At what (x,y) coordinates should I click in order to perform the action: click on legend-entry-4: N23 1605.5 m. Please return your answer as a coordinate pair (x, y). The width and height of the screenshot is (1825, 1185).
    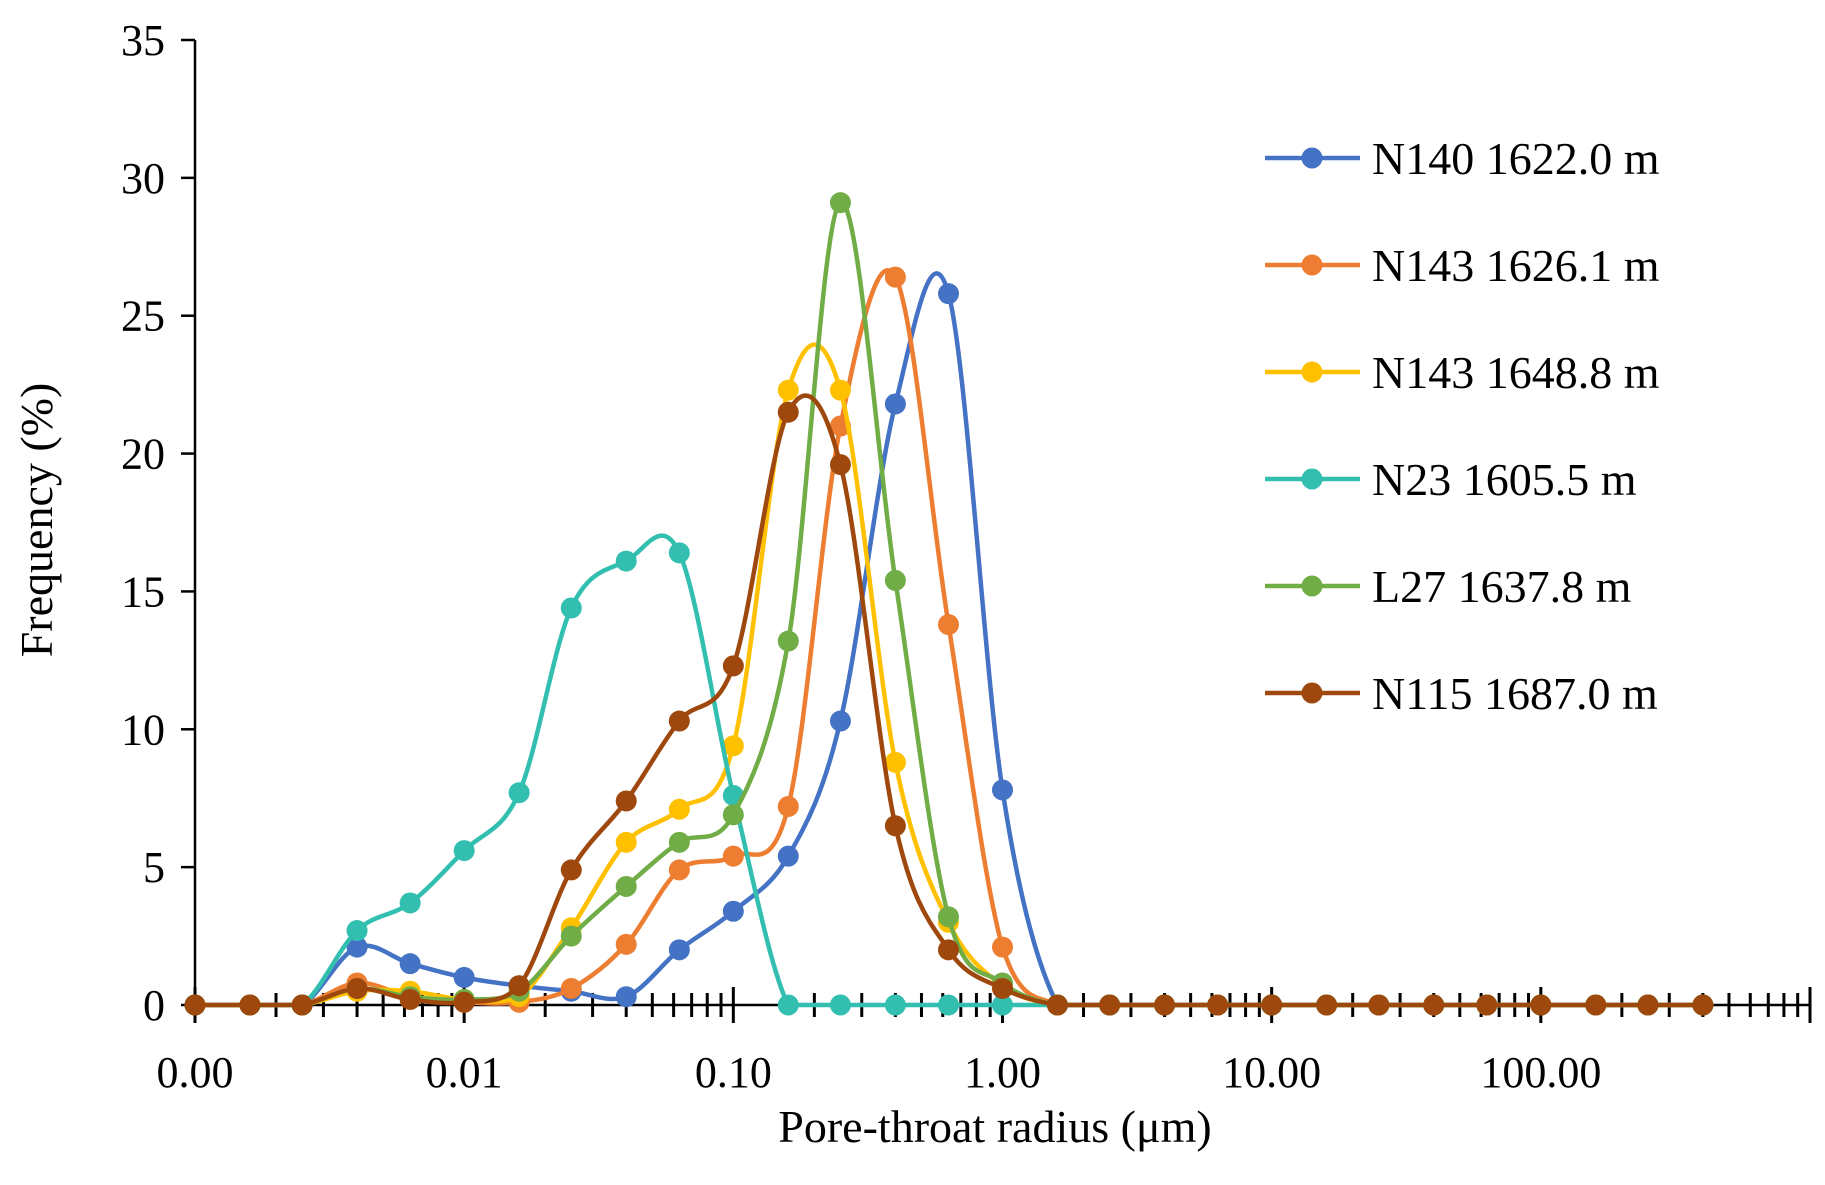
    Looking at the image, I should click on (1451, 479).